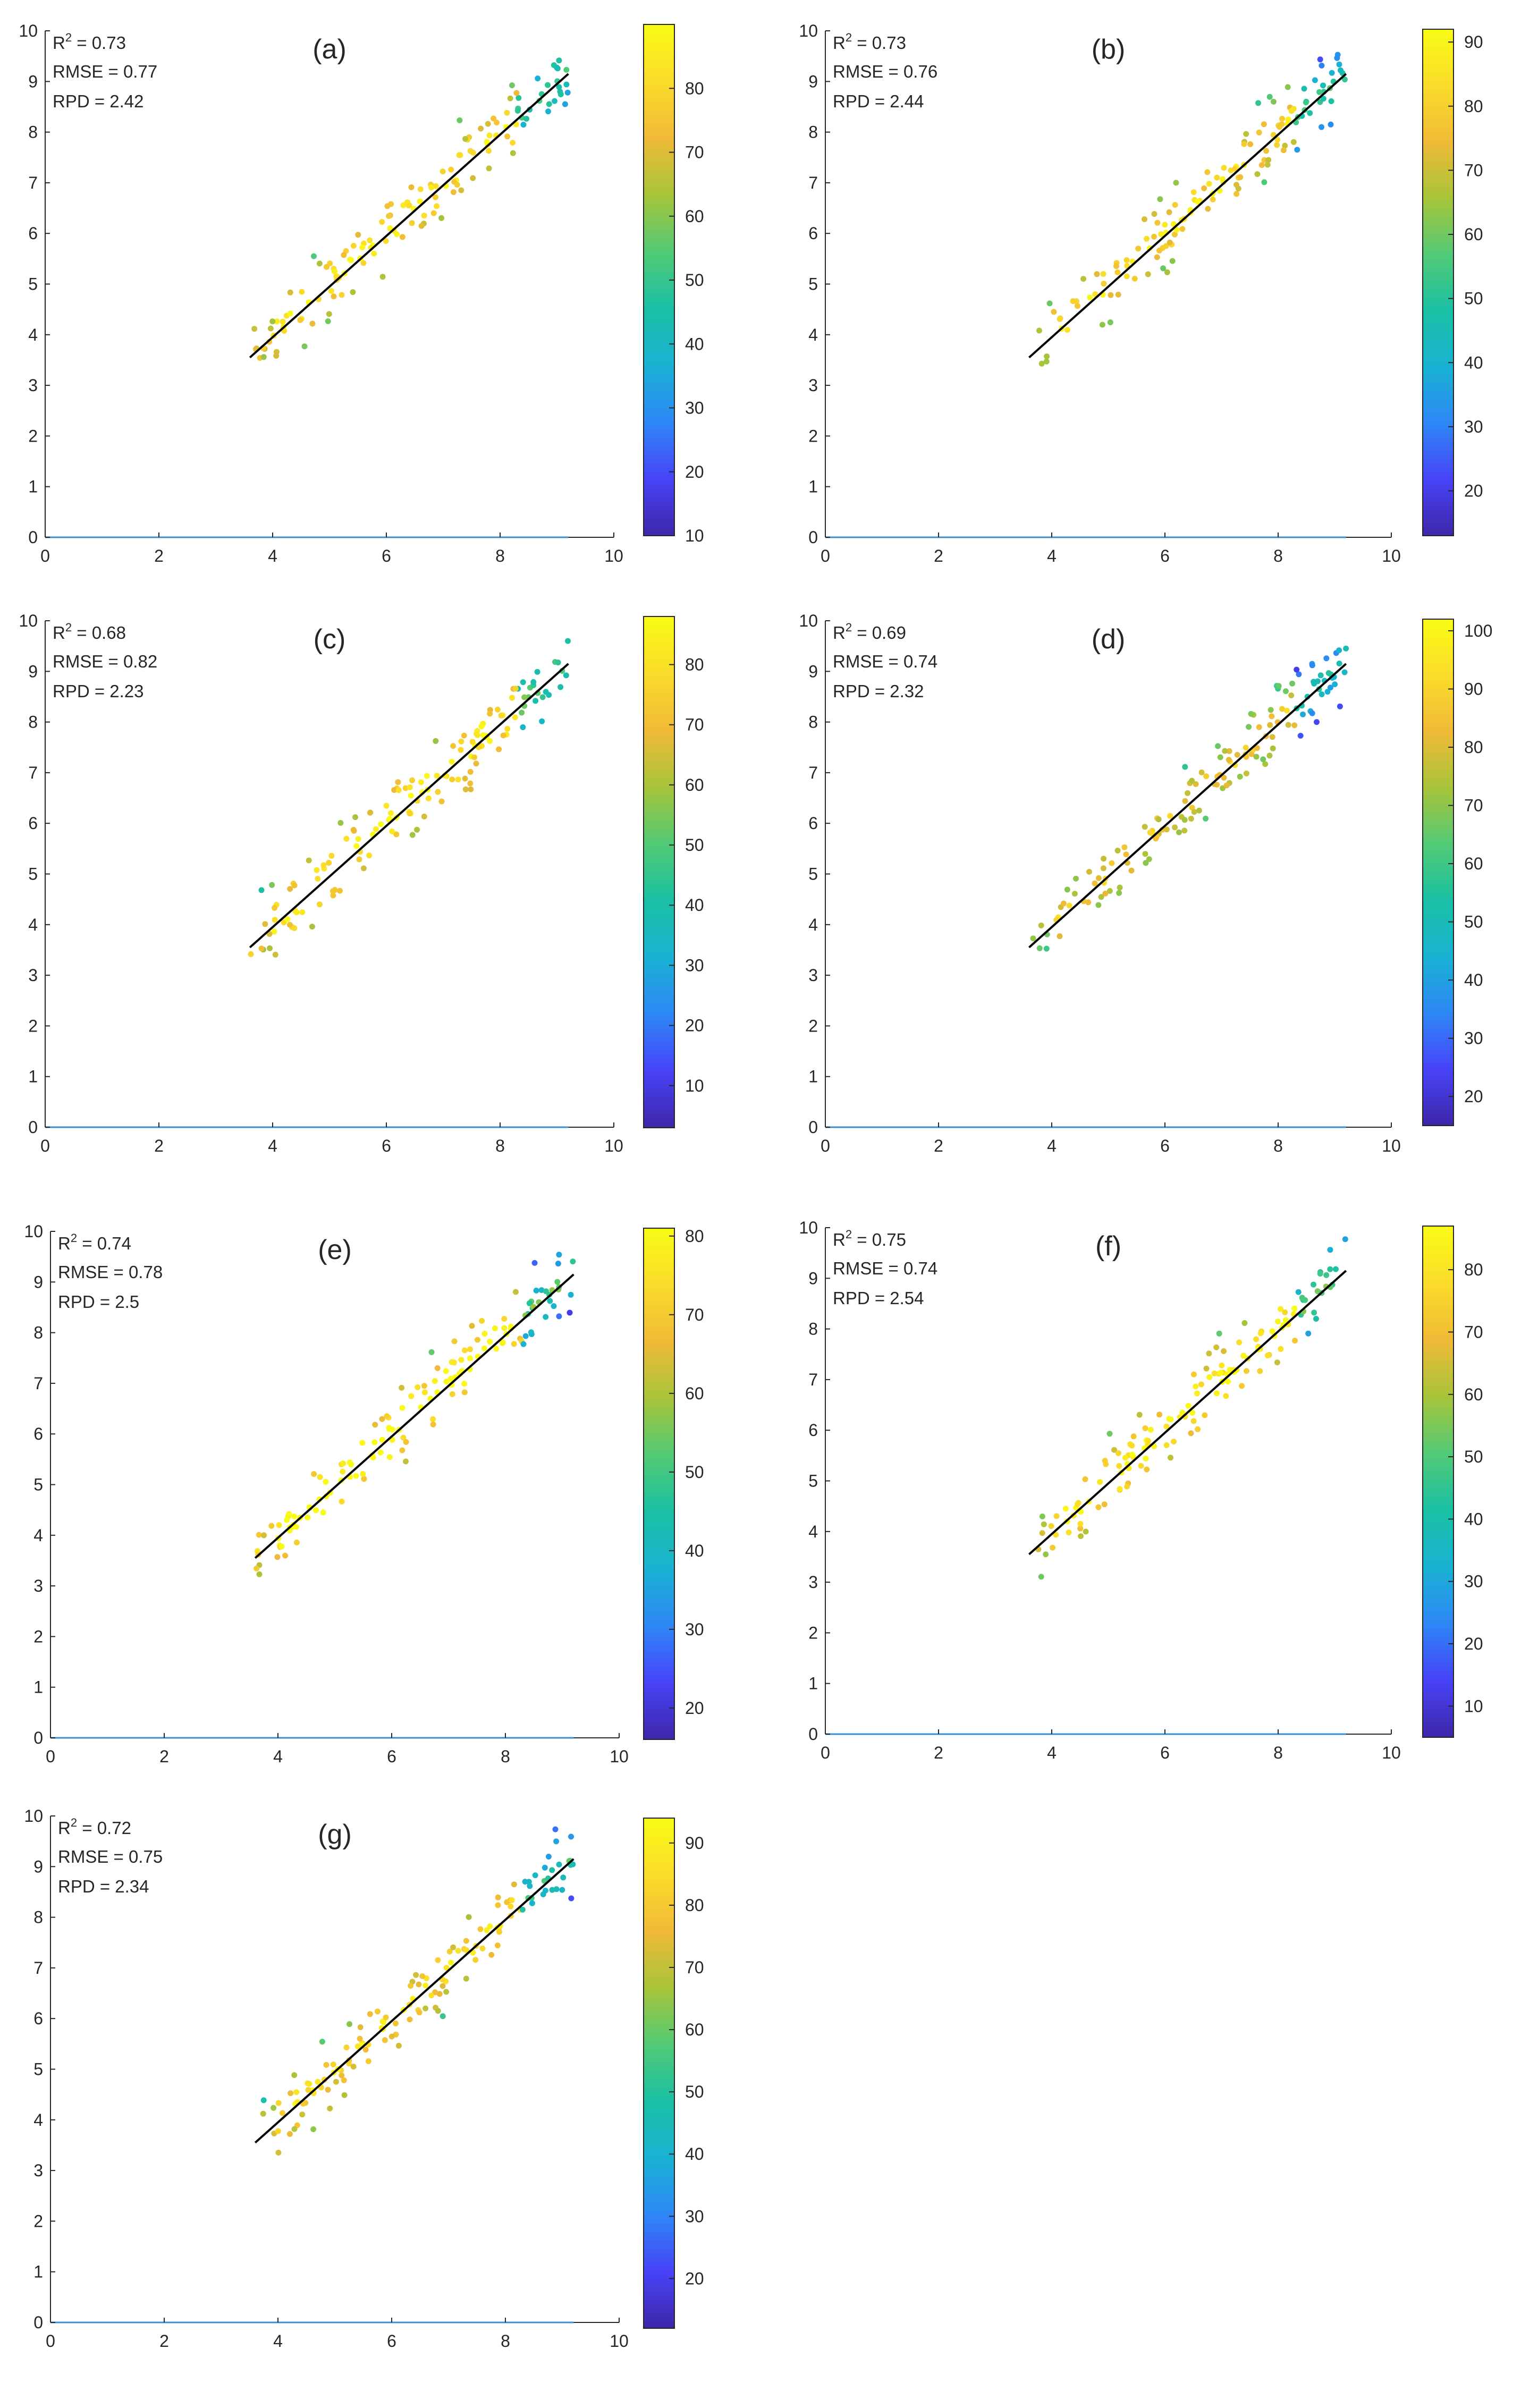 This screenshot has width=1521, height=2408. I want to click on y-tick-label: 0, so click(33, 537).